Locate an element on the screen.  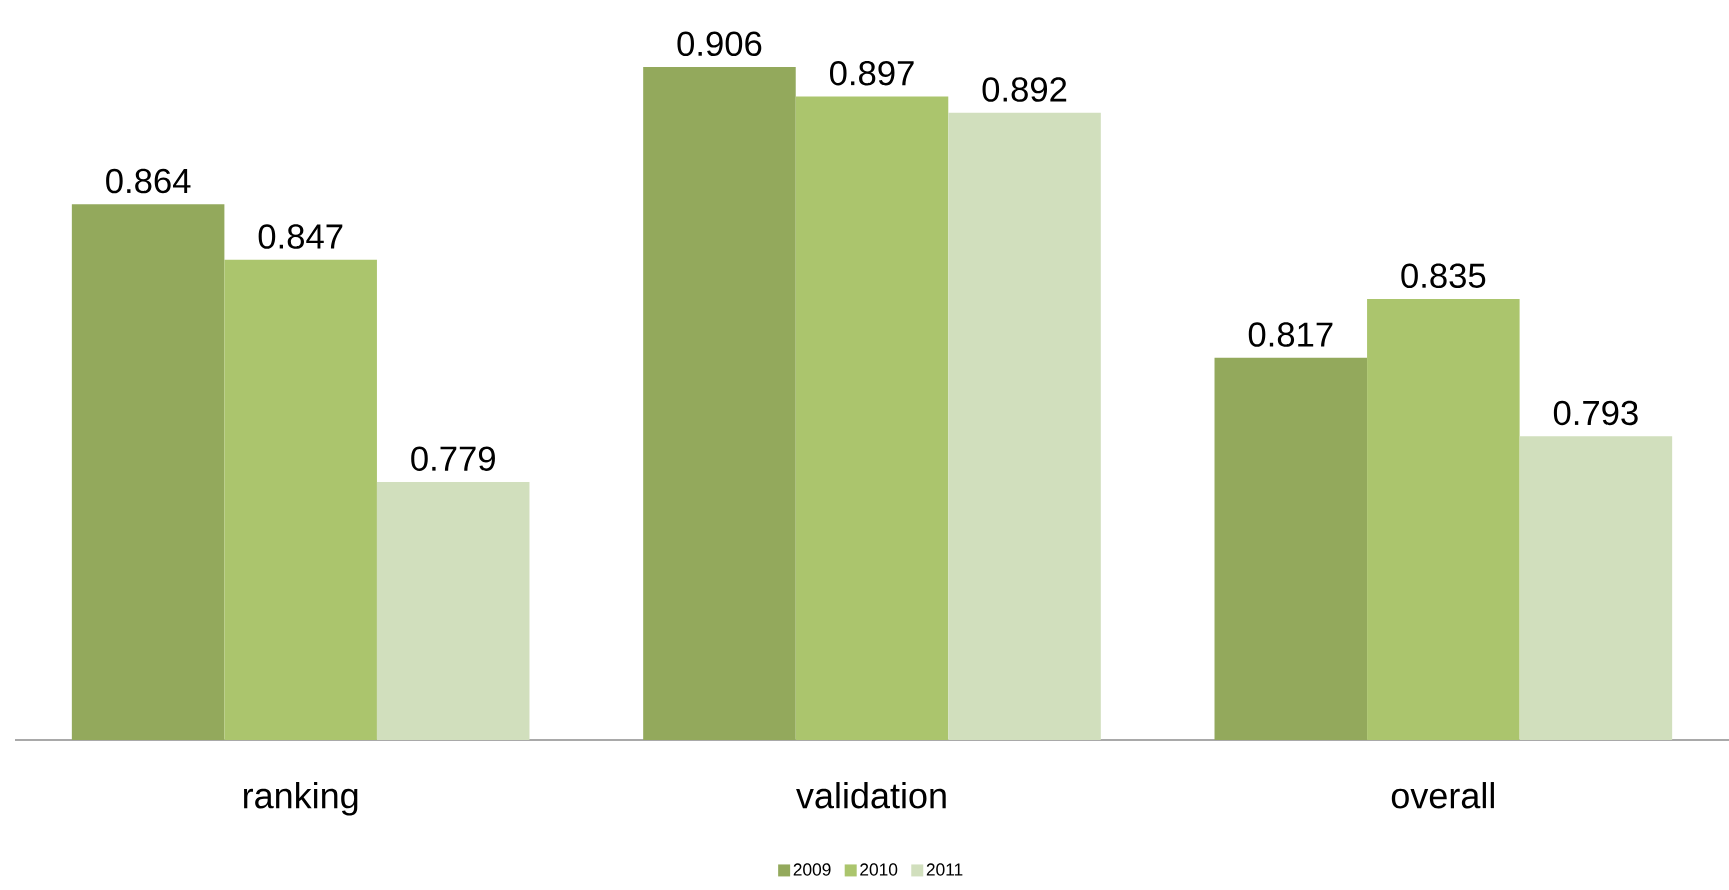
x-tick-label: overall is located at coordinates (1442, 795).